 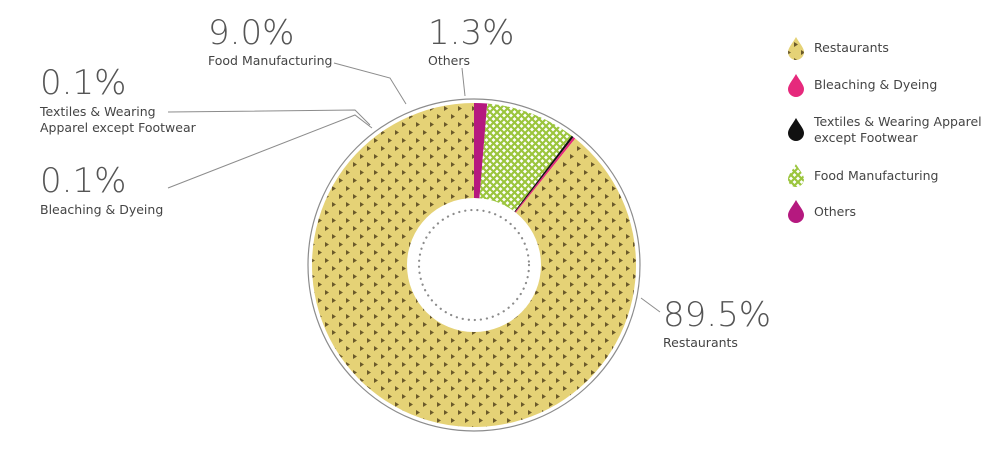 I want to click on textiles-callout-line1: Textiles & Wearing, so click(x=97, y=111).